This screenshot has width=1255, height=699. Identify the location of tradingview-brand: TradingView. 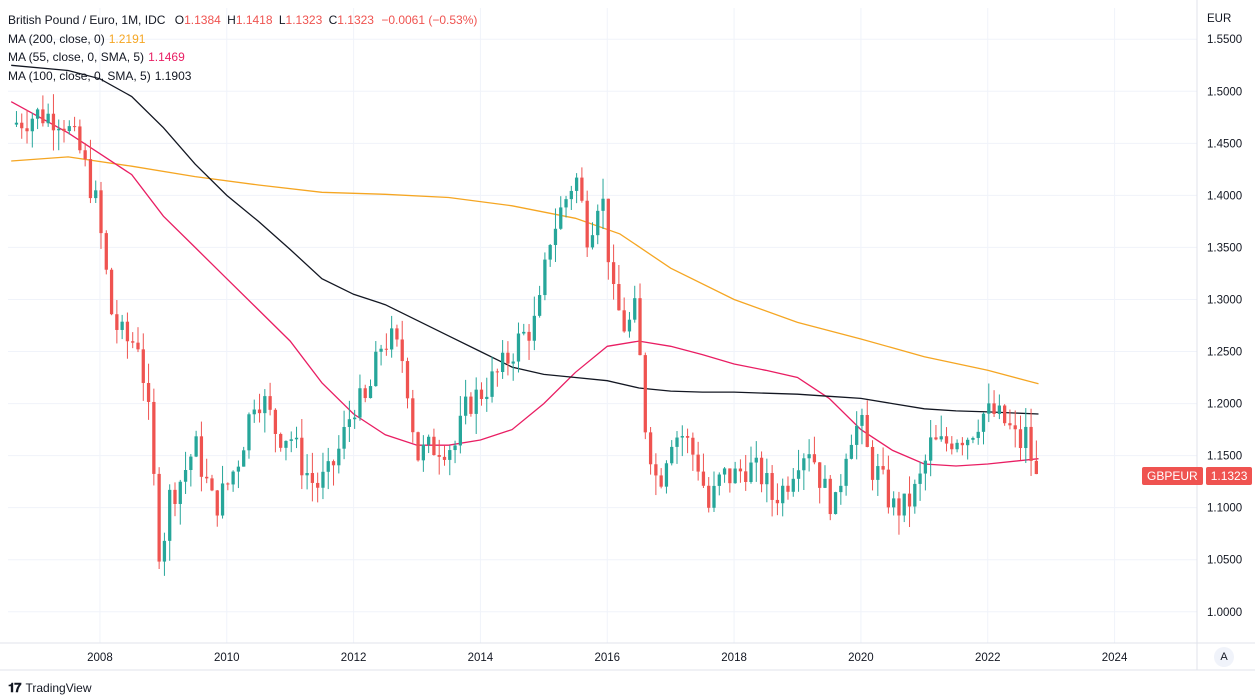
(58, 688).